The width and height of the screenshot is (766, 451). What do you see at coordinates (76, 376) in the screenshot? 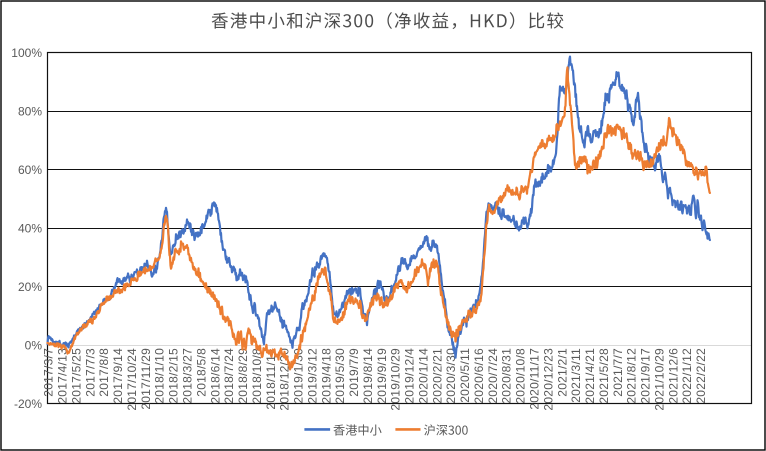
I see `svg-text: 2017/5/25` at bounding box center [76, 376].